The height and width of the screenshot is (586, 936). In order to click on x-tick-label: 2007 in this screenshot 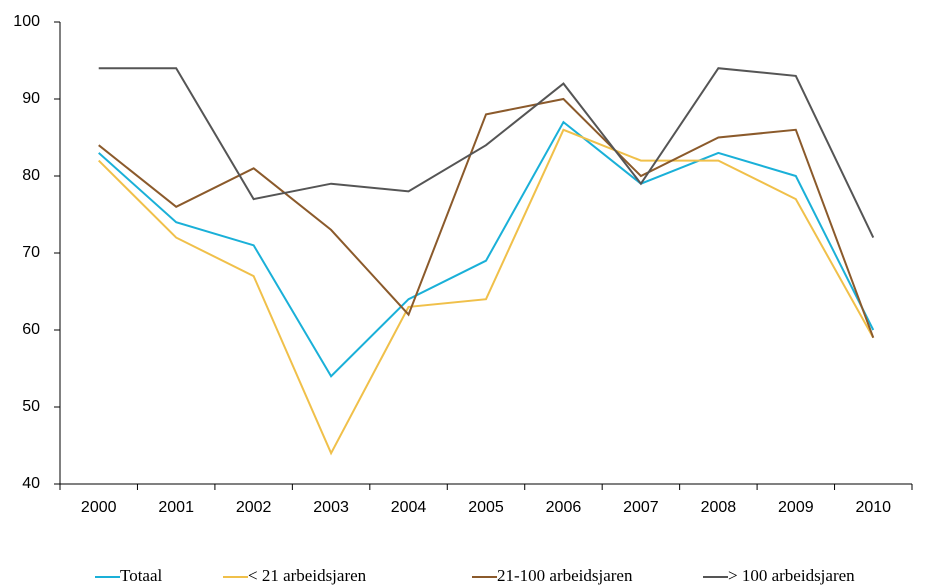, I will do `click(641, 507)`.